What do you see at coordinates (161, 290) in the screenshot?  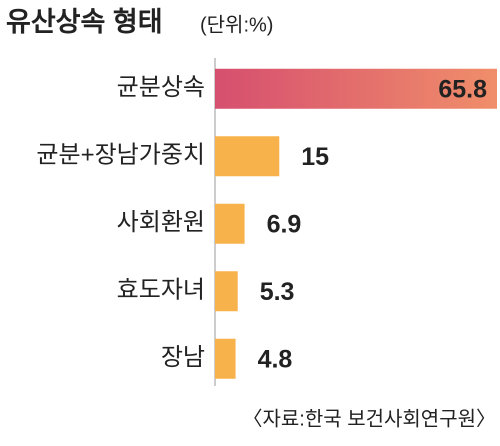 I see `y-tick-label: 효도자녀` at bounding box center [161, 290].